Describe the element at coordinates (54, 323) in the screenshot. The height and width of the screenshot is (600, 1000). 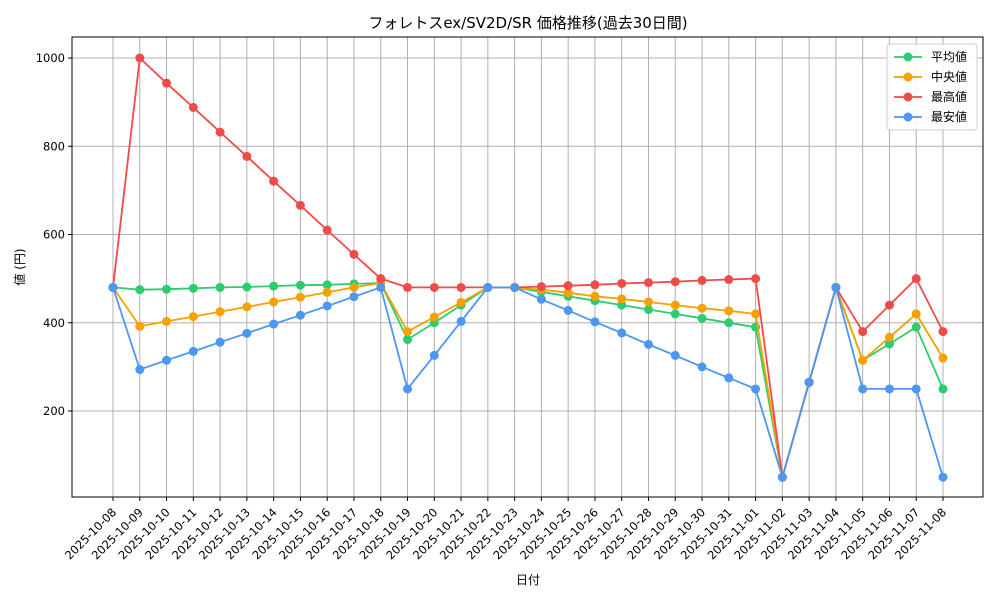
I see `y-tick-label: 400` at that location.